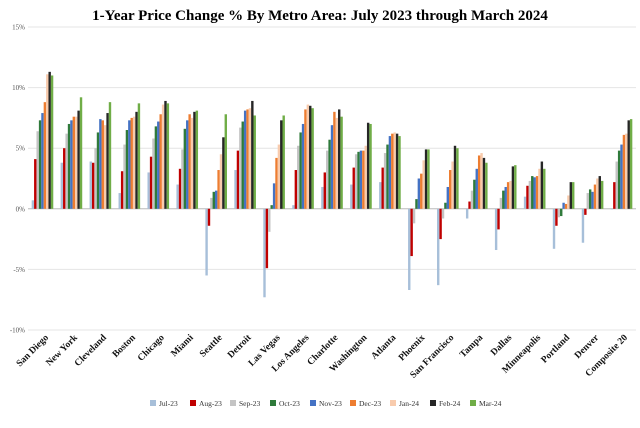 The image size is (640, 428). Describe the element at coordinates (122, 190) in the screenshot. I see `bar-aug-23-boston` at that location.